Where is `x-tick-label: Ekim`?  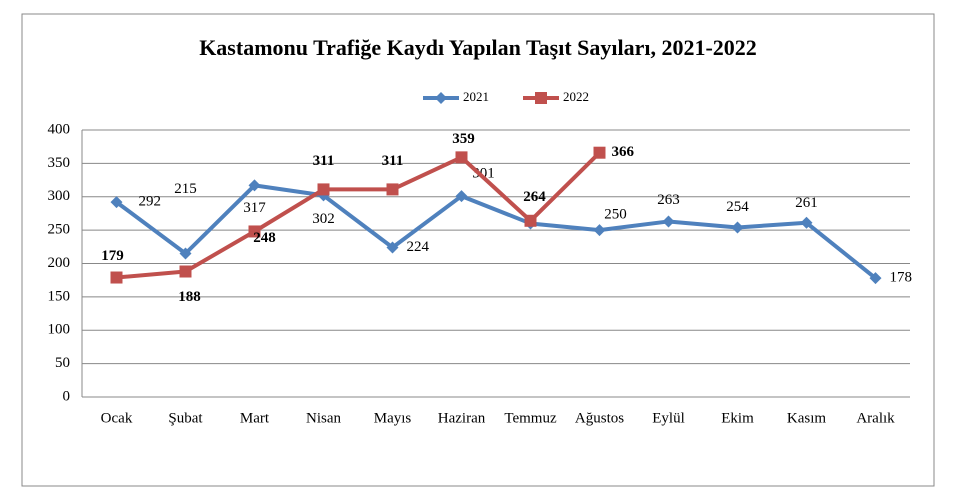
x-tick-label: Ekim is located at coordinates (737, 418).